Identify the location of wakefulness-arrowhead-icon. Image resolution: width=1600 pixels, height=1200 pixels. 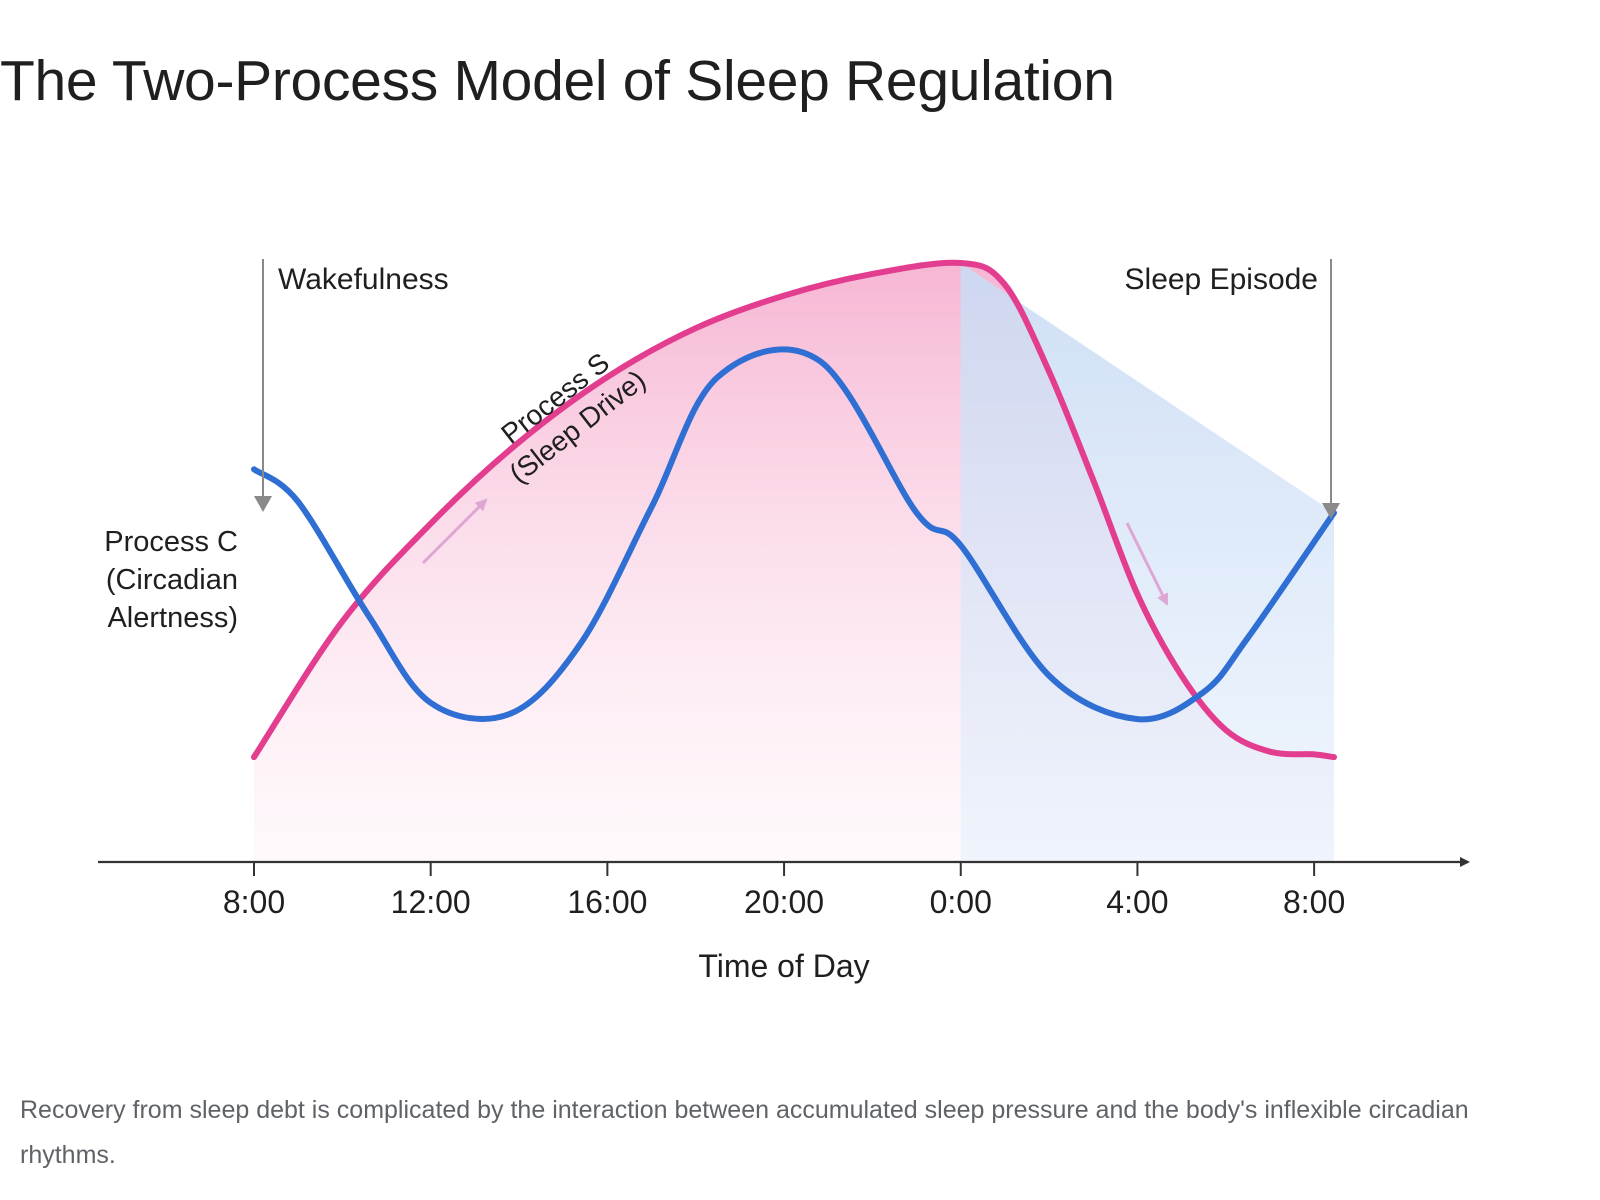
(263, 504).